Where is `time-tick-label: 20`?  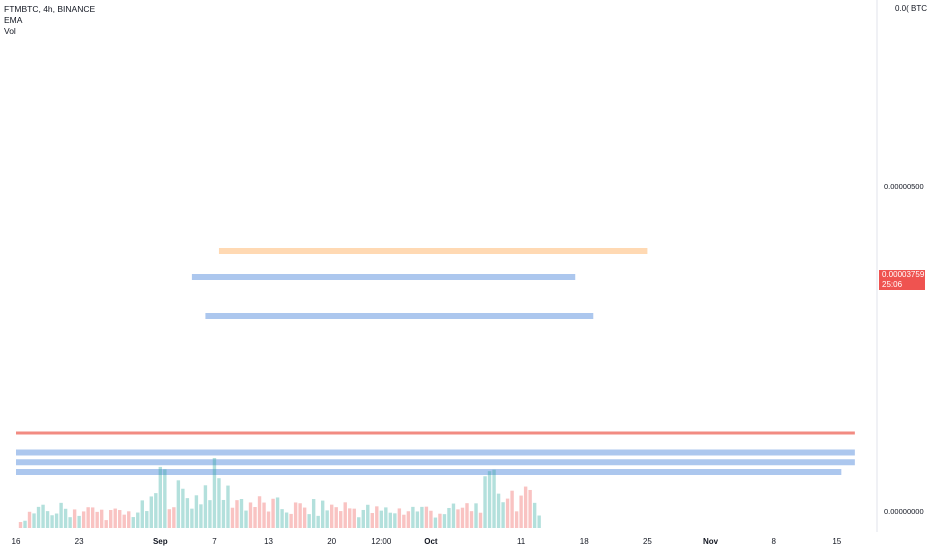
time-tick-label: 20 is located at coordinates (331, 541).